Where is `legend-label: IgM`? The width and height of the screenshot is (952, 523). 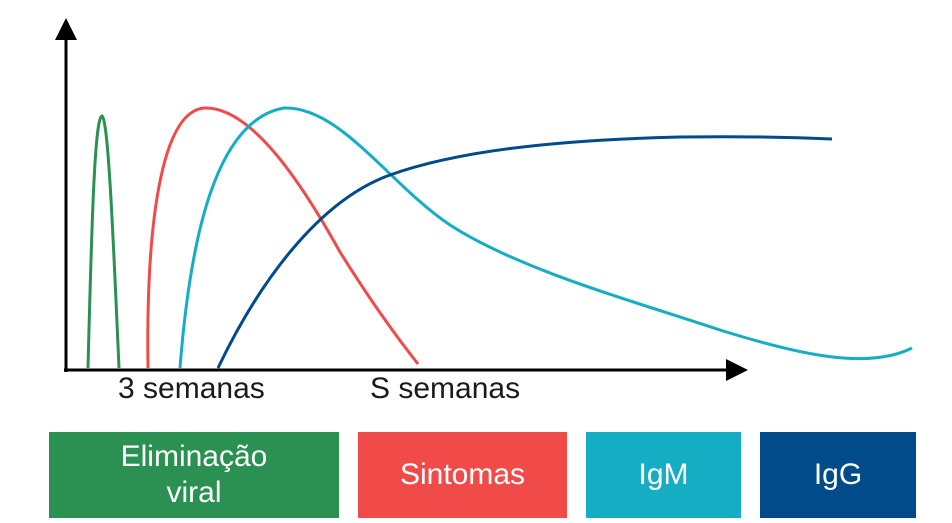
legend-label: IgM is located at coordinates (663, 474).